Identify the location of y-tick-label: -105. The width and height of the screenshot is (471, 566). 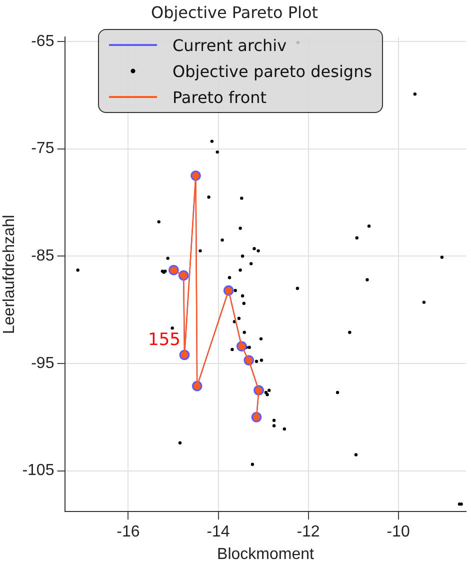
(38, 471).